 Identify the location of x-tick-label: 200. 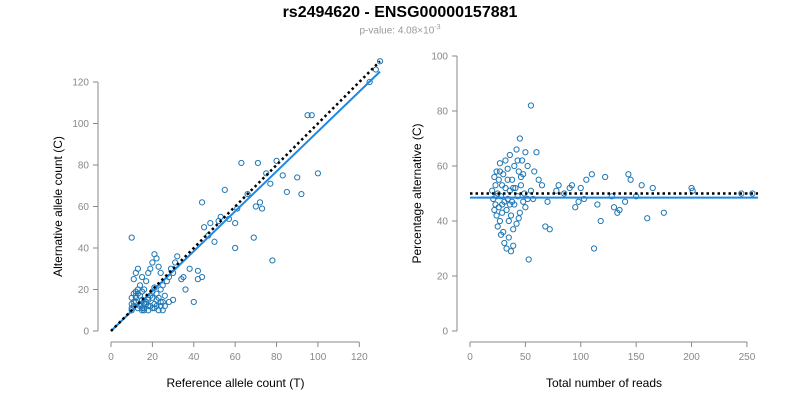
(691, 357).